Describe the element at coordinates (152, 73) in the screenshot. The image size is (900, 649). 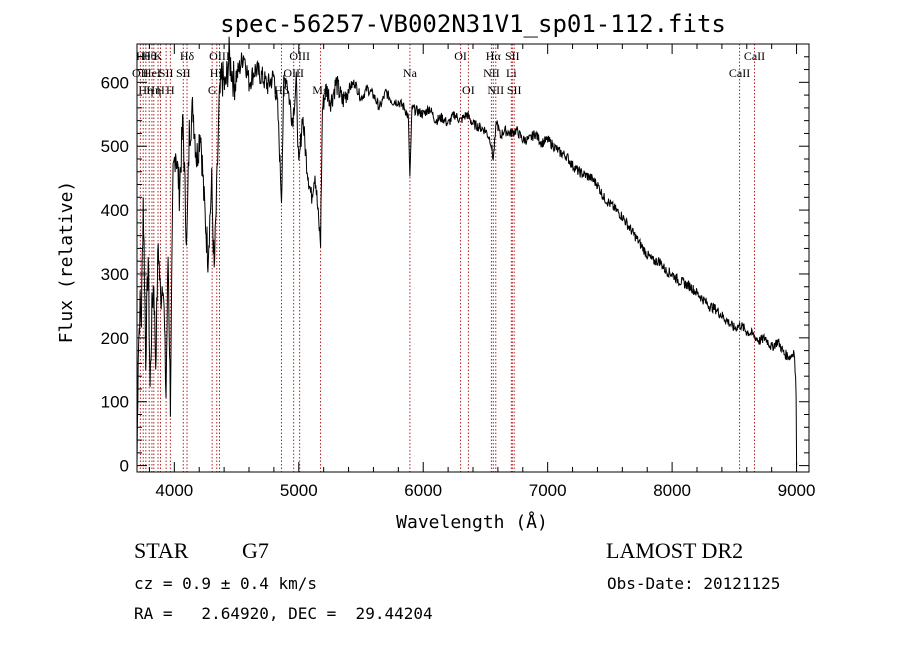
I see `line-marker-label: HeI` at that location.